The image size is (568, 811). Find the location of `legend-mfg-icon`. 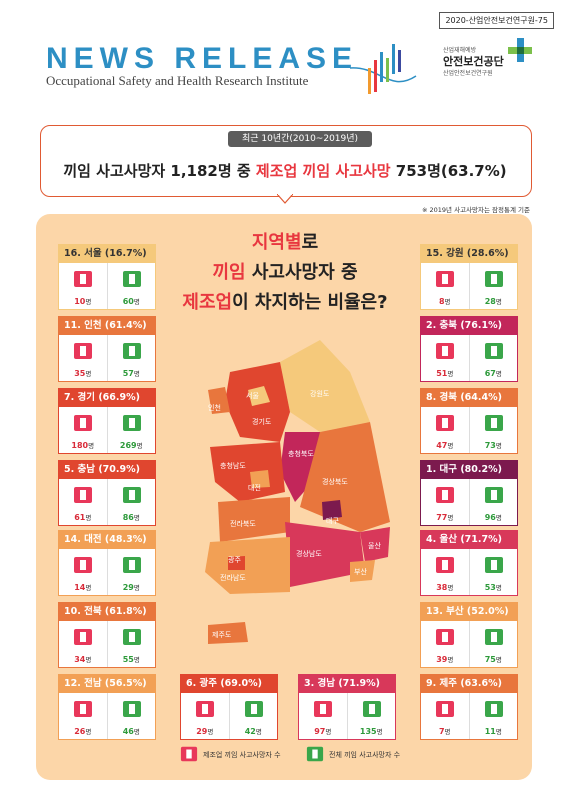

legend-mfg-icon is located at coordinates (189, 754).